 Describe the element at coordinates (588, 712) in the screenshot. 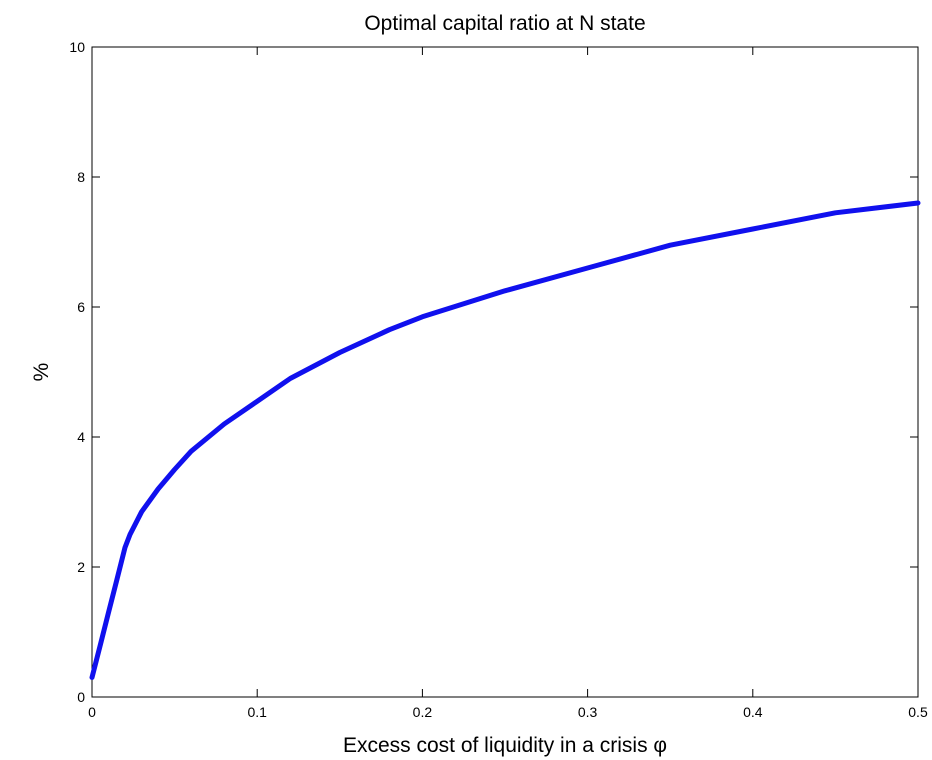

I see `x-tick-label: 0.3` at that location.